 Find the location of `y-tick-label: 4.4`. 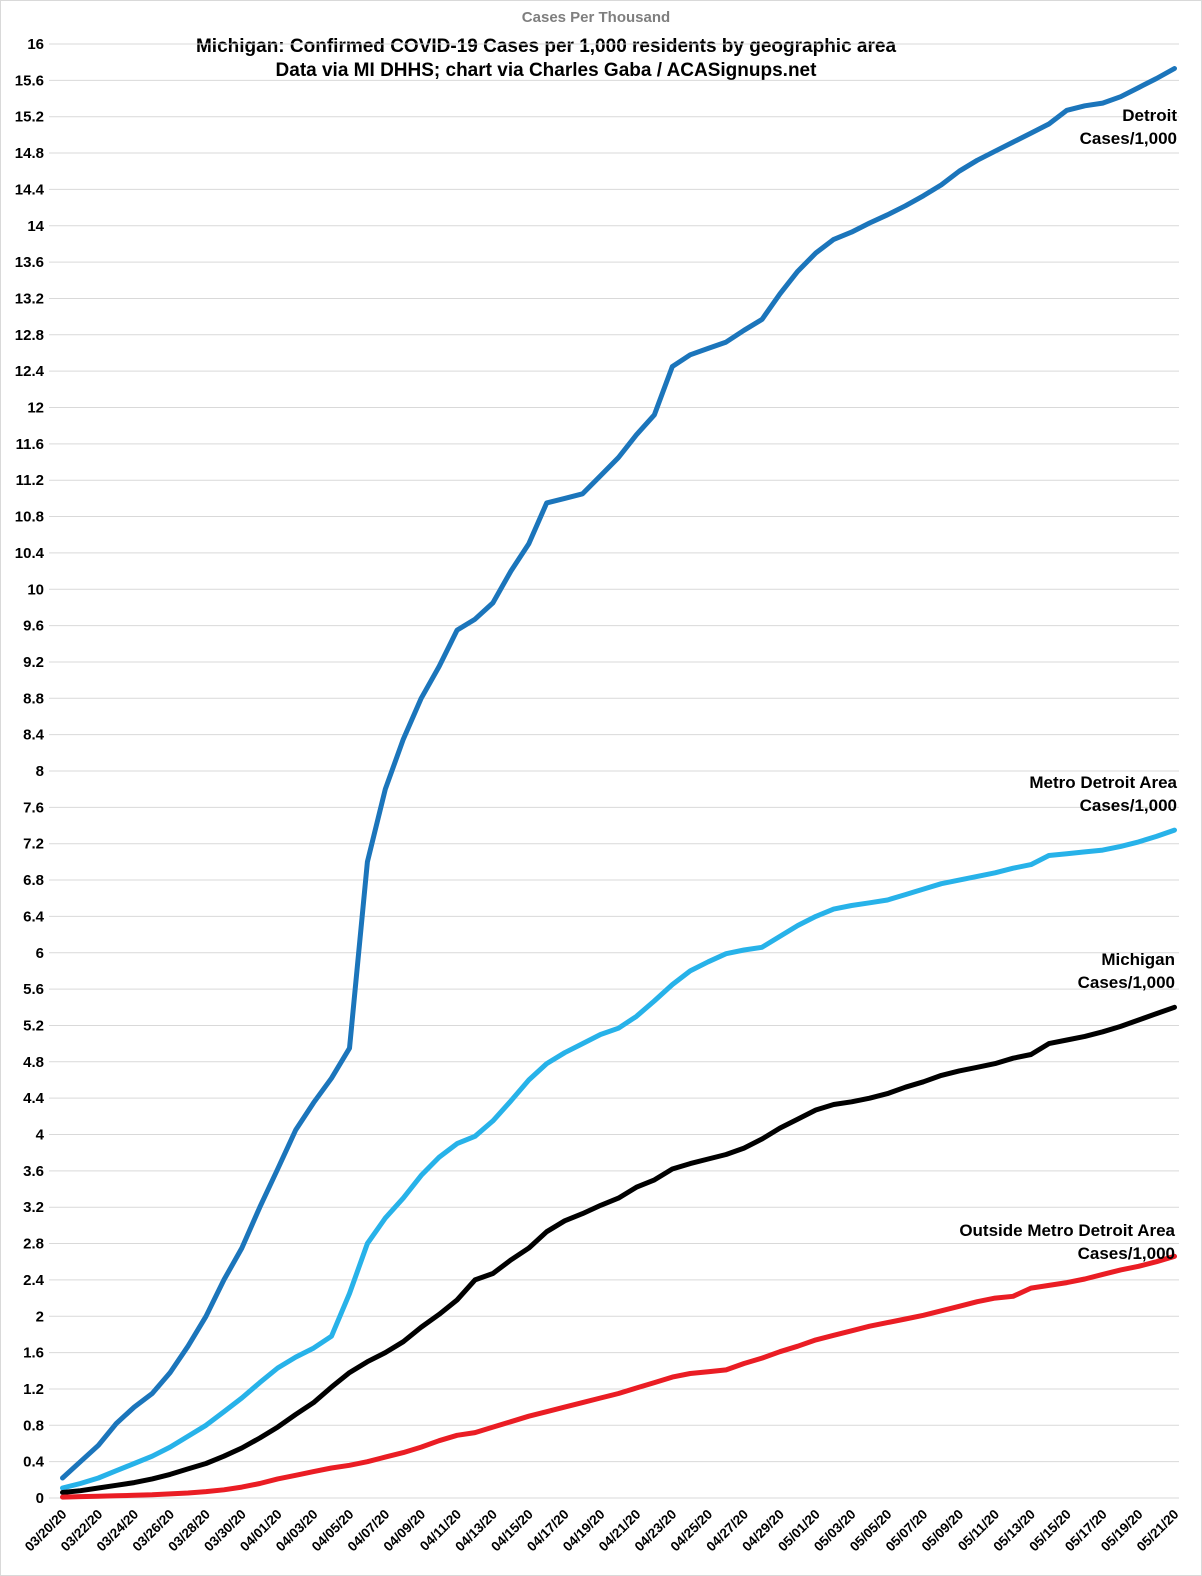

y-tick-label: 4.4 is located at coordinates (34, 1098).